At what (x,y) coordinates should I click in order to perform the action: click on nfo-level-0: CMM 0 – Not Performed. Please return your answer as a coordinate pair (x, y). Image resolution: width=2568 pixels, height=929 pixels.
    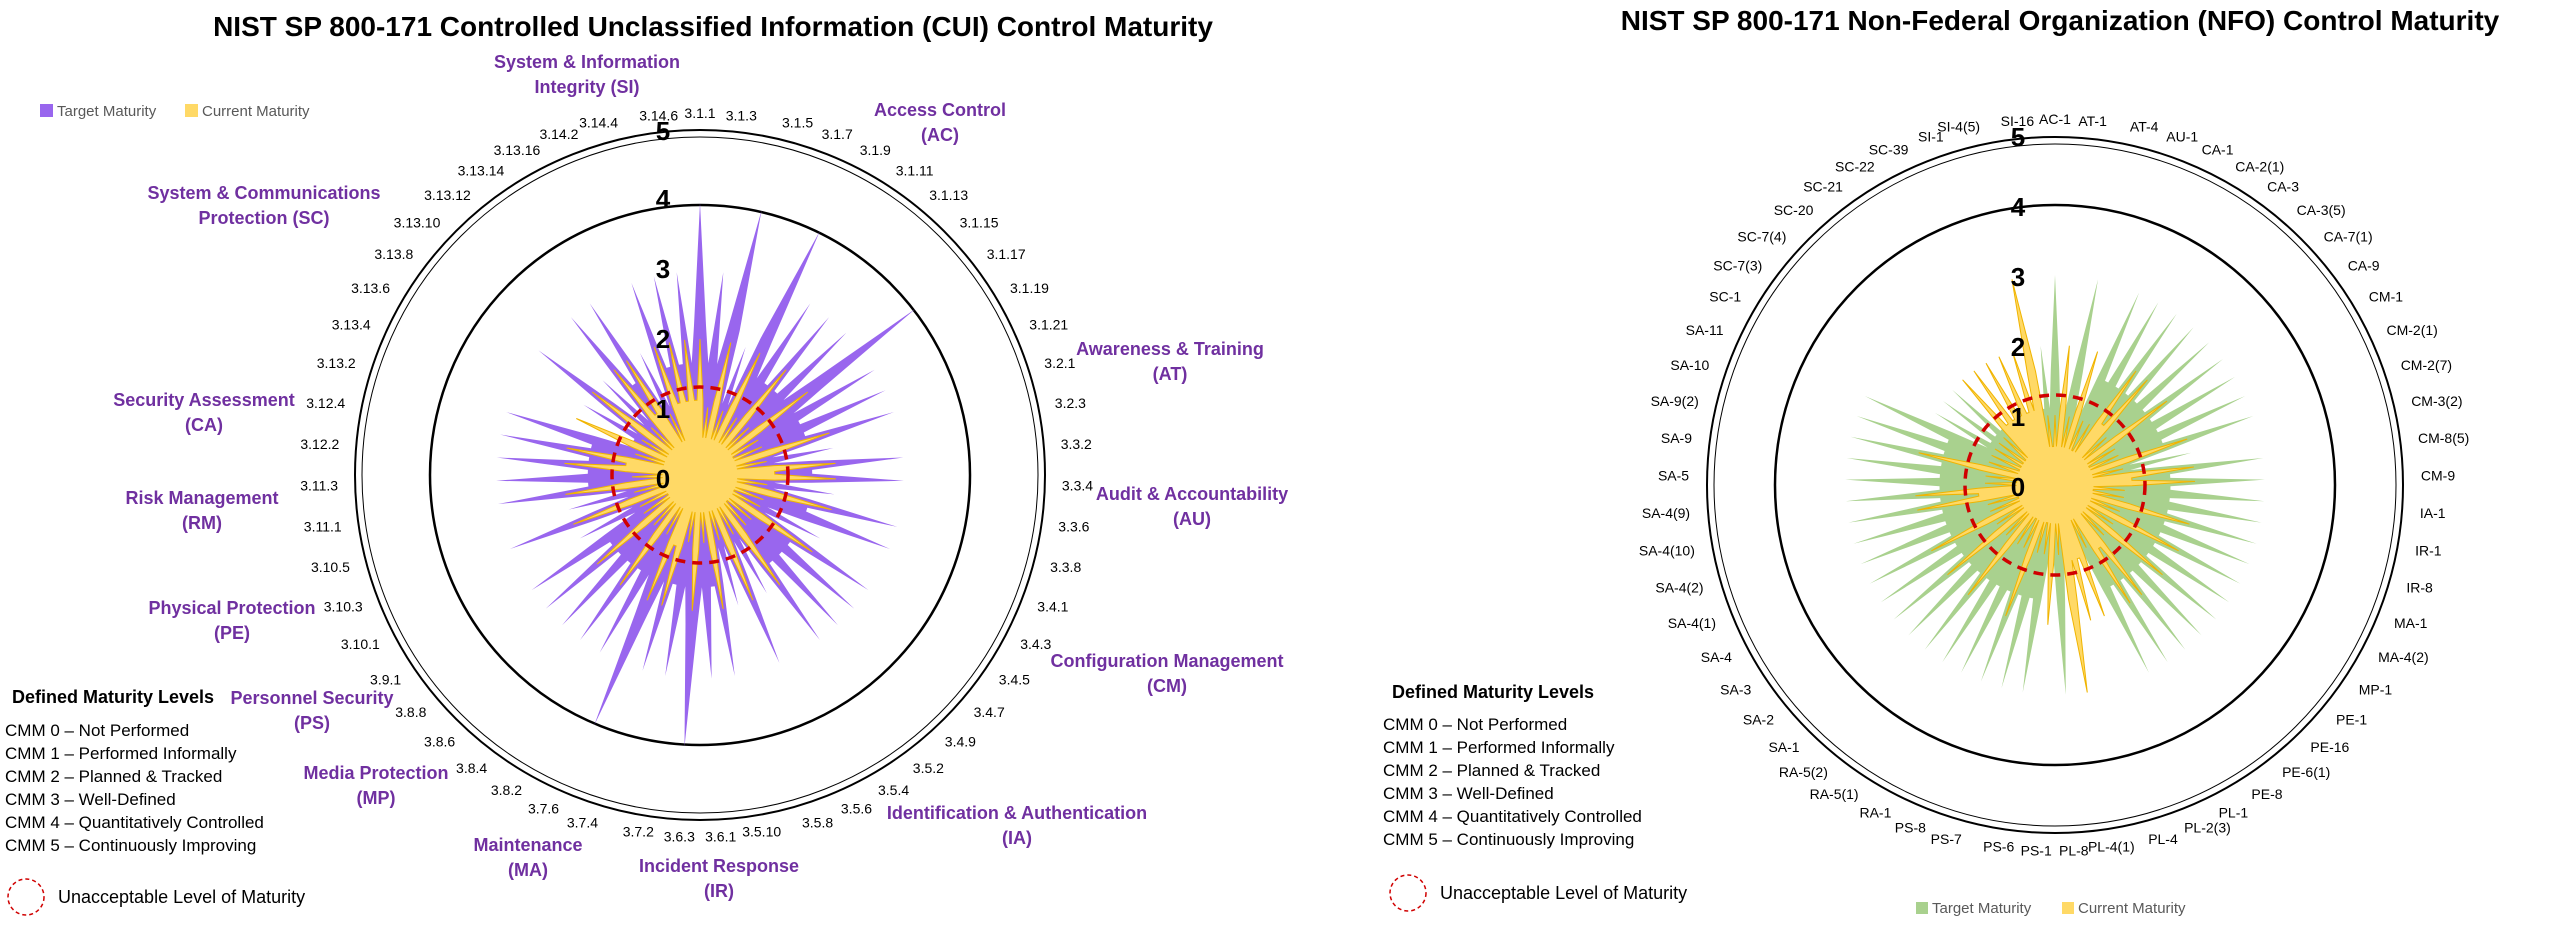
    Looking at the image, I should click on (1475, 724).